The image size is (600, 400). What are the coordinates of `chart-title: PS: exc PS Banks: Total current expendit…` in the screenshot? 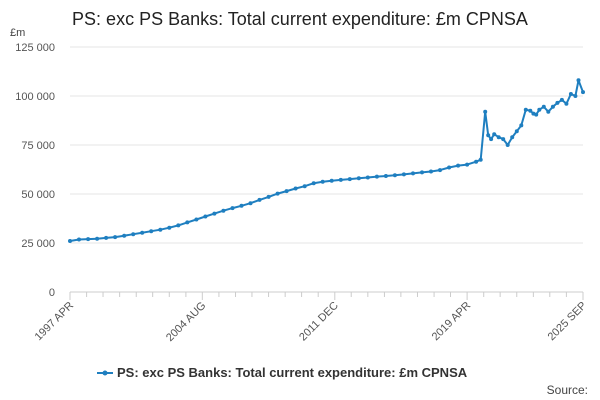 It's located at (300, 19).